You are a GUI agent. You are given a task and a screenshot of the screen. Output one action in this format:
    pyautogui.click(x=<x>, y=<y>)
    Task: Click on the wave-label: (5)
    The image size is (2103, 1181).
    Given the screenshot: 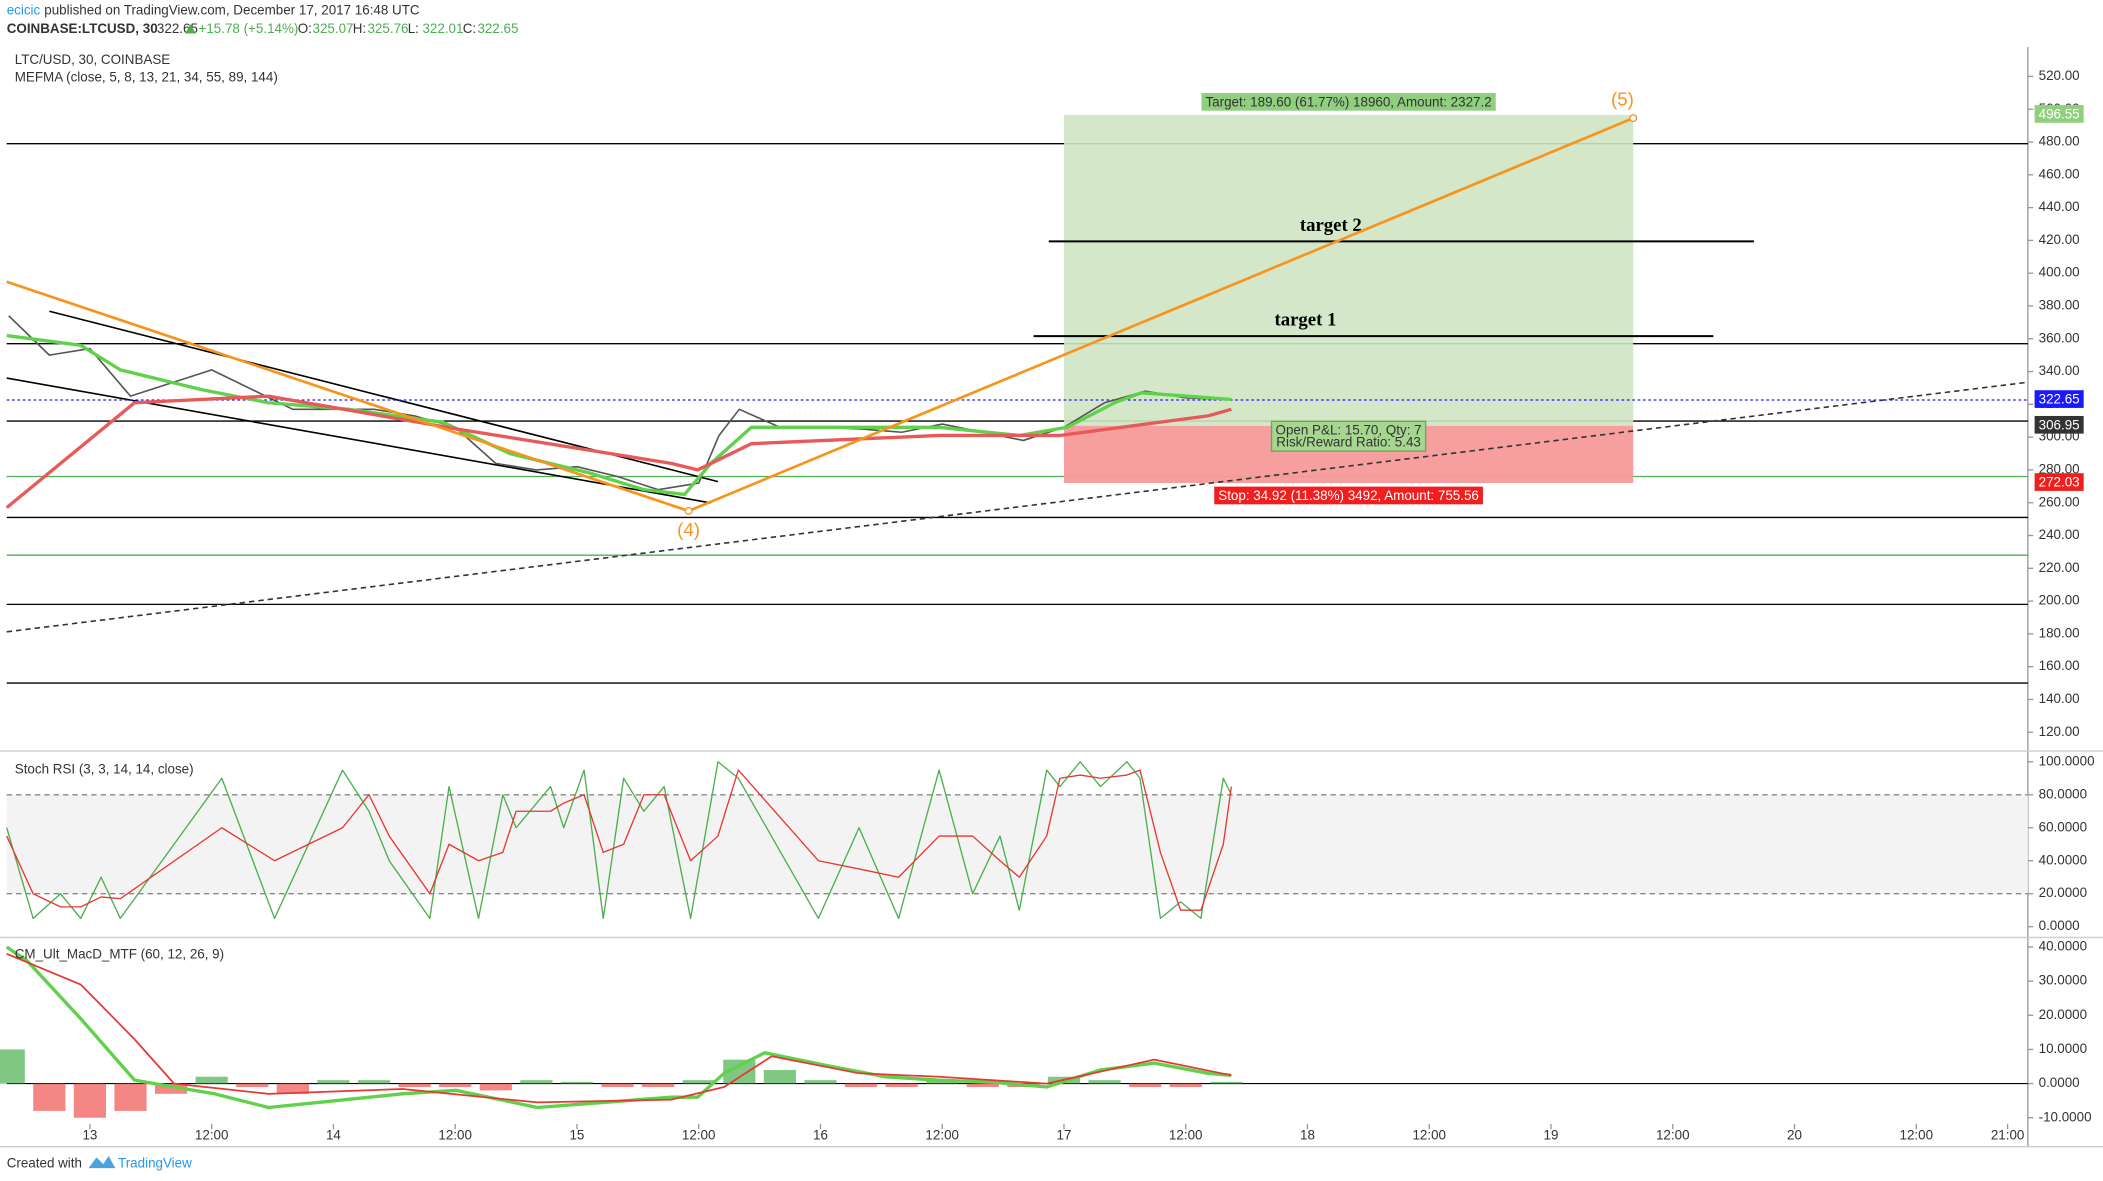 What is the action you would take?
    pyautogui.click(x=1622, y=99)
    